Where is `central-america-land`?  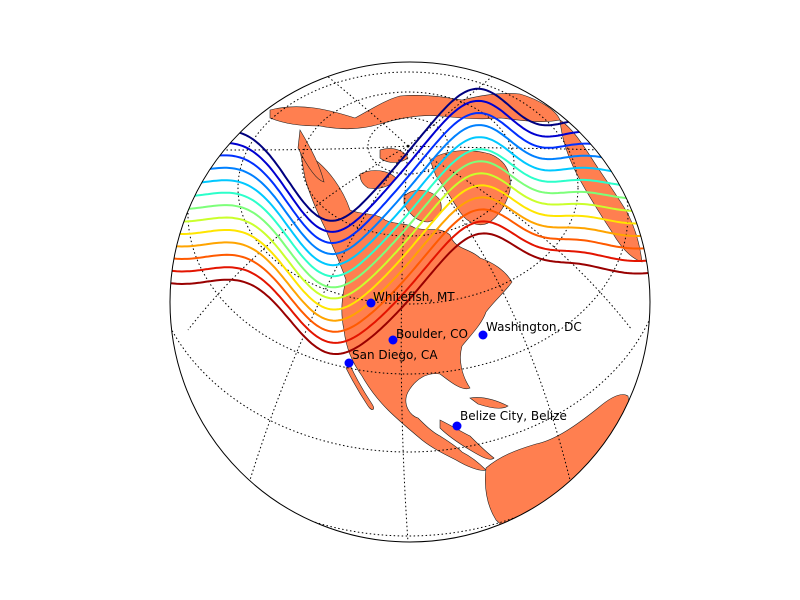 central-america-land is located at coordinates (467, 439).